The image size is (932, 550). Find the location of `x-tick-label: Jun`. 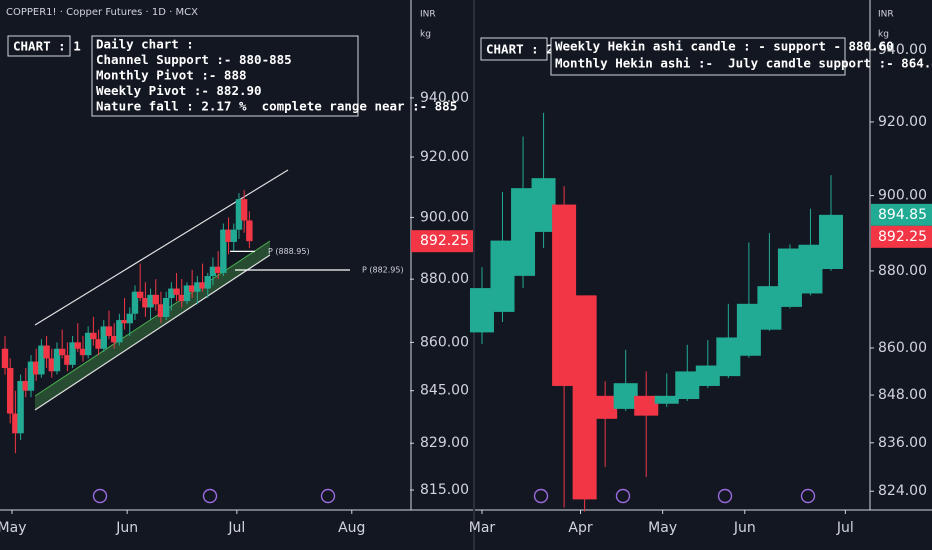

x-tick-label: Jun is located at coordinates (744, 528).